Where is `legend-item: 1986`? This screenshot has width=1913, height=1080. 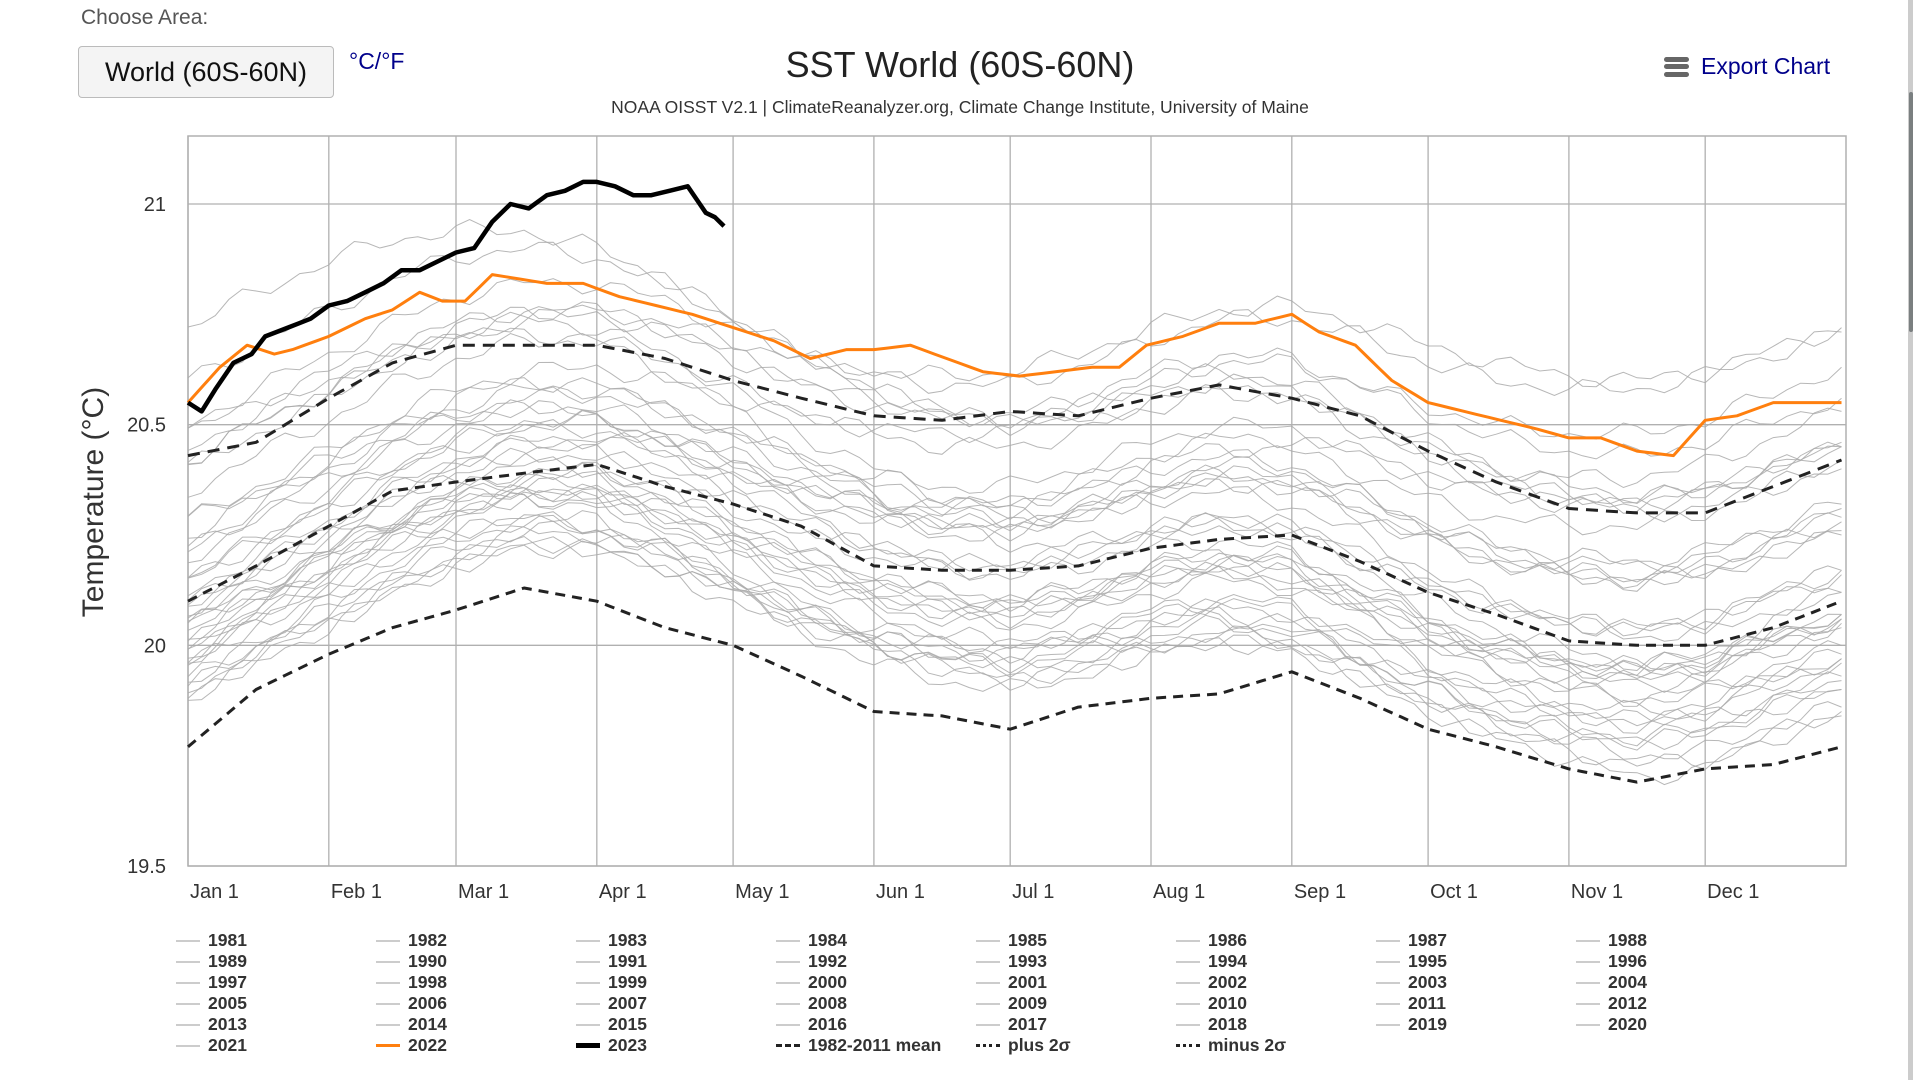 legend-item: 1986 is located at coordinates (1211, 940).